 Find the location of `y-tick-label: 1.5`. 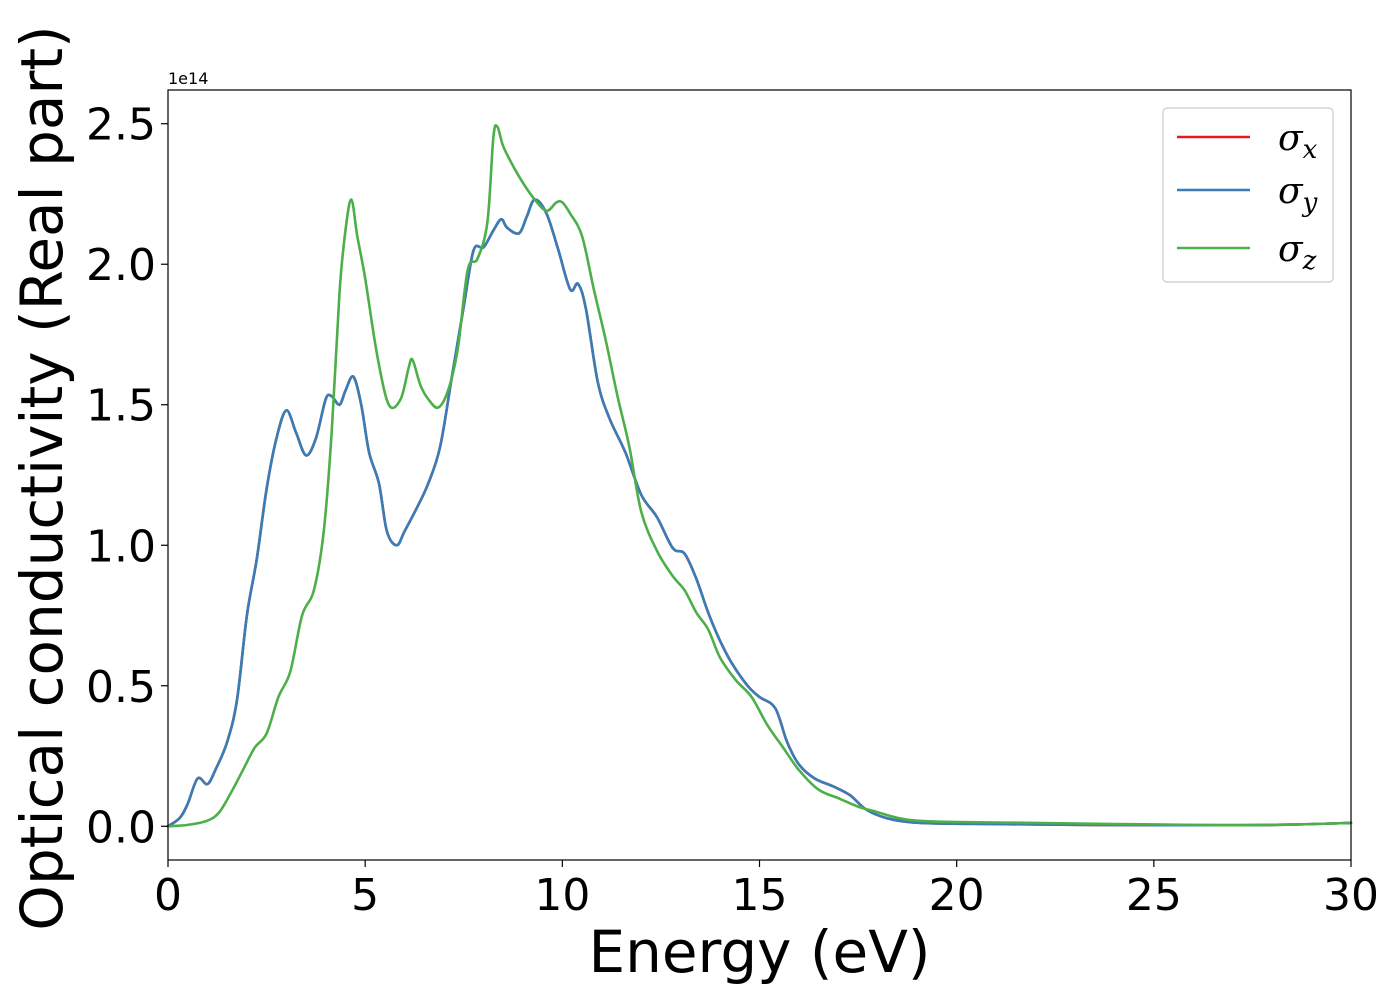

y-tick-label: 1.5 is located at coordinates (121, 406).